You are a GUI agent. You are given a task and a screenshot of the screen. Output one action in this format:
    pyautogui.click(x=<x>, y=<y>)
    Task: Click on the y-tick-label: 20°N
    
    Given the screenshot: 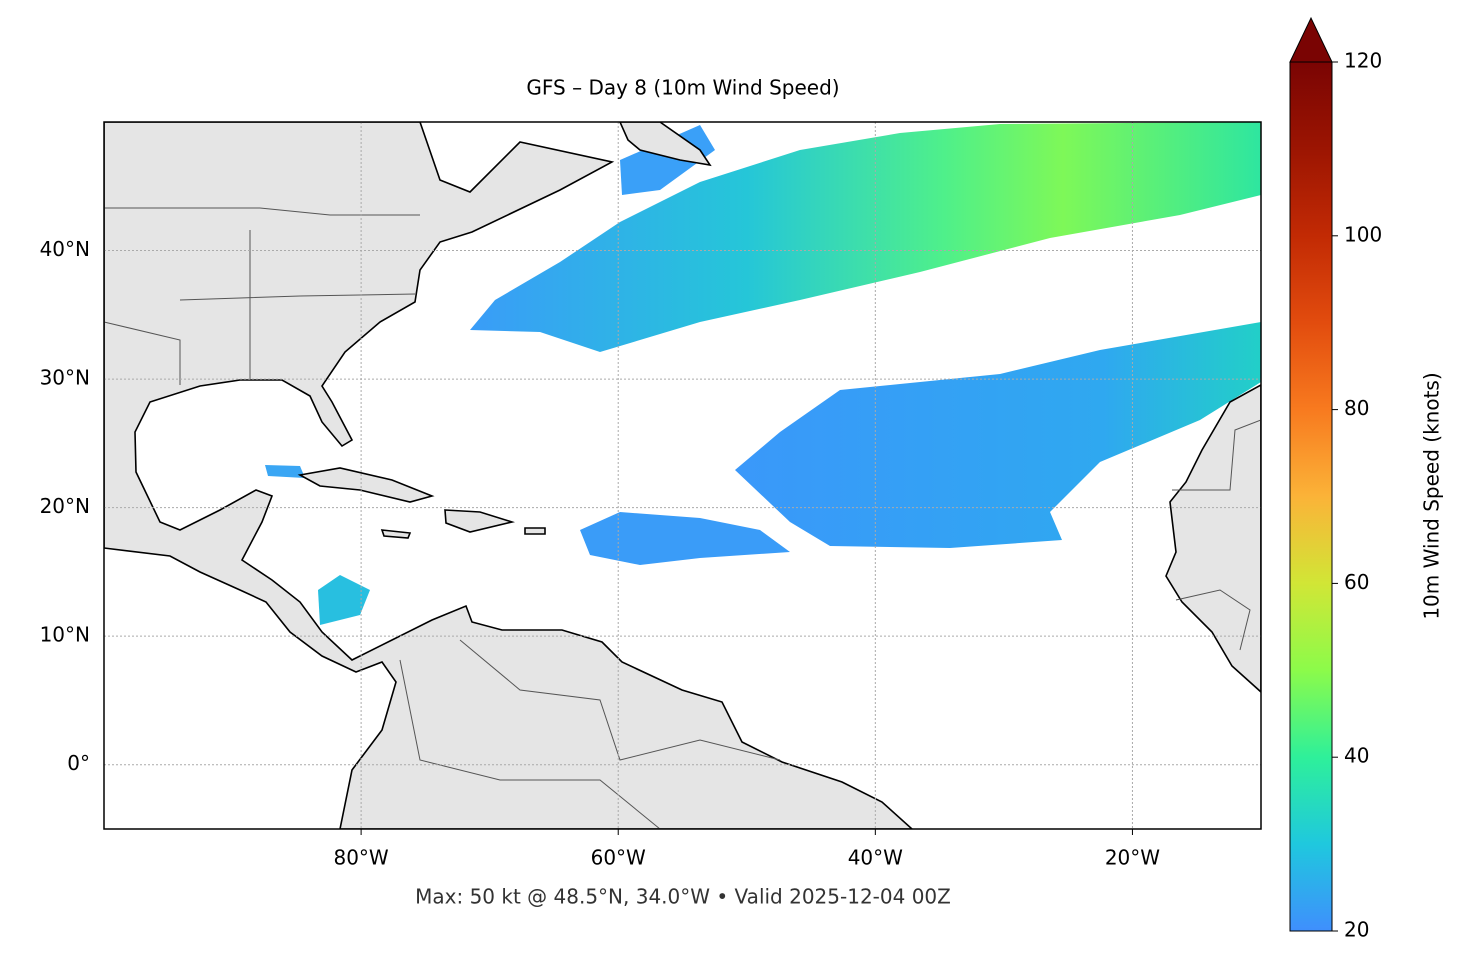 What is the action you would take?
    pyautogui.click(x=65, y=506)
    